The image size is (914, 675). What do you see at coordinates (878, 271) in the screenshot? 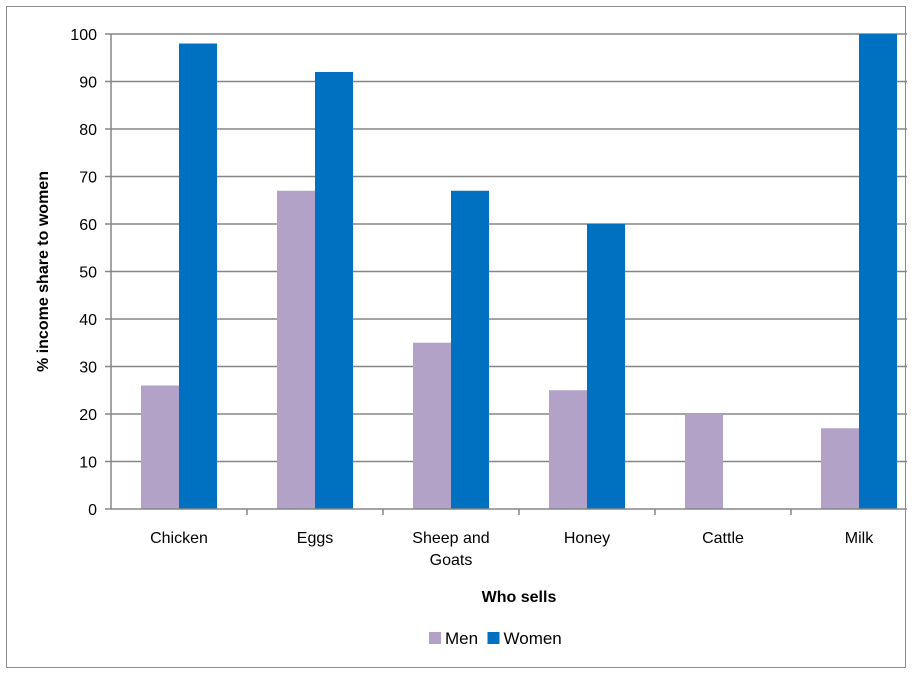
I see `bar-women-milk` at bounding box center [878, 271].